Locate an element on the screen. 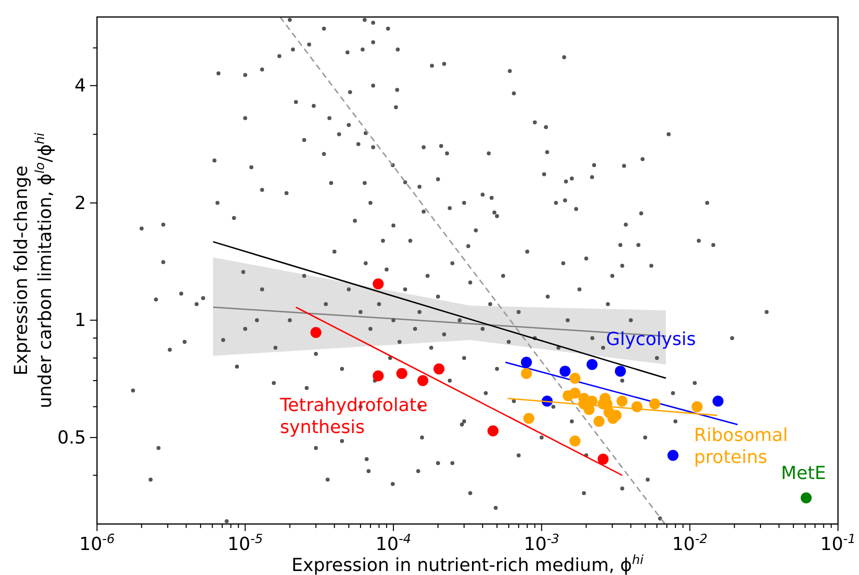 This screenshot has height=575, width=859. x-tick-label: 10$^{-2}$ is located at coordinates (690, 542).